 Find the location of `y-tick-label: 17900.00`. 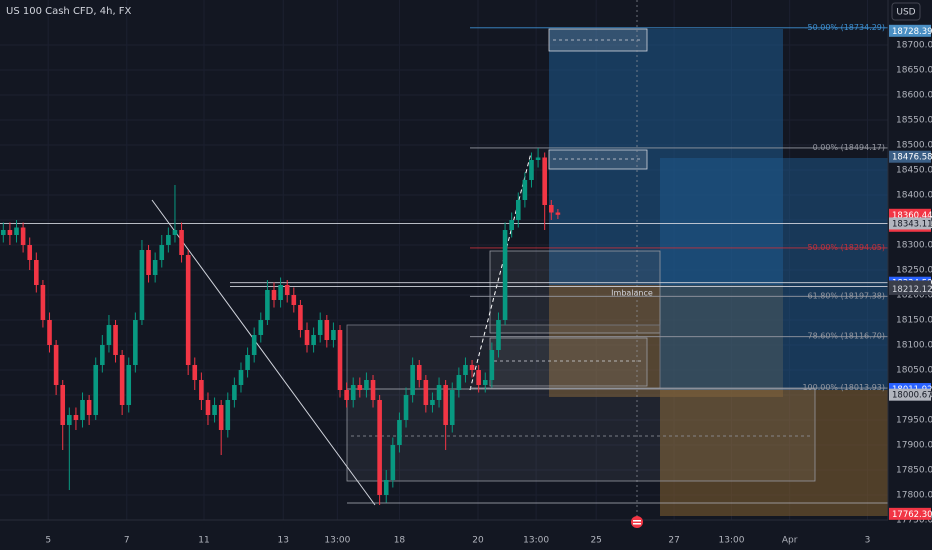

y-tick-label: 17900.00 is located at coordinates (914, 446).